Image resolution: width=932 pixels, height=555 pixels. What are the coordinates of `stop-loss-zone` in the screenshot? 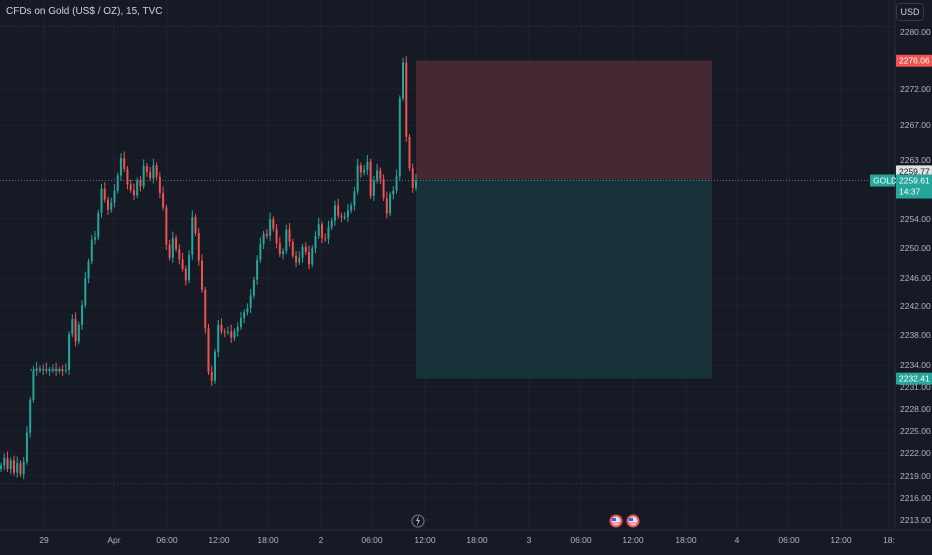 It's located at (564, 120).